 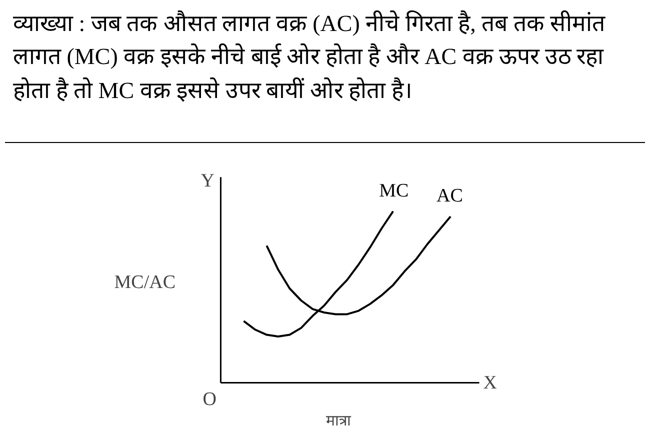 What do you see at coordinates (145, 282) in the screenshot?
I see `y-axis-title: MC/AC` at bounding box center [145, 282].